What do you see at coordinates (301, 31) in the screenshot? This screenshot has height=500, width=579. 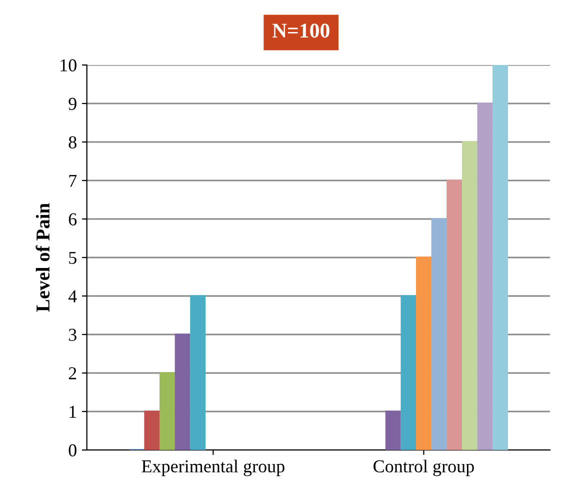 I see `chart-title: N=100` at bounding box center [301, 31].